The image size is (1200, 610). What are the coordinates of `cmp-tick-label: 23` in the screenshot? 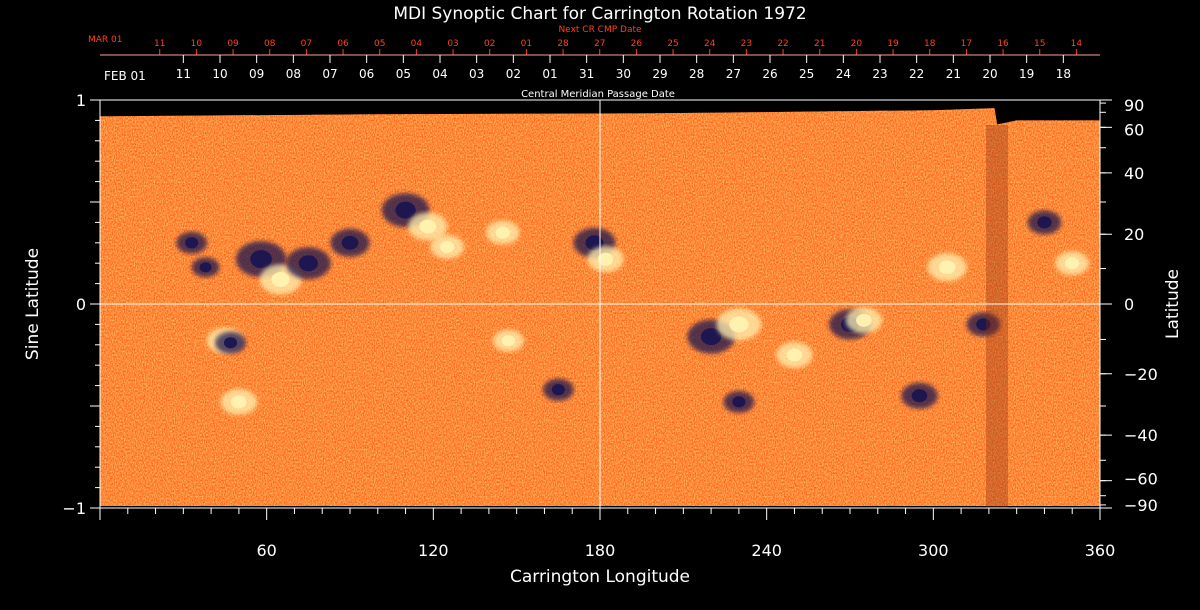 It's located at (879, 74).